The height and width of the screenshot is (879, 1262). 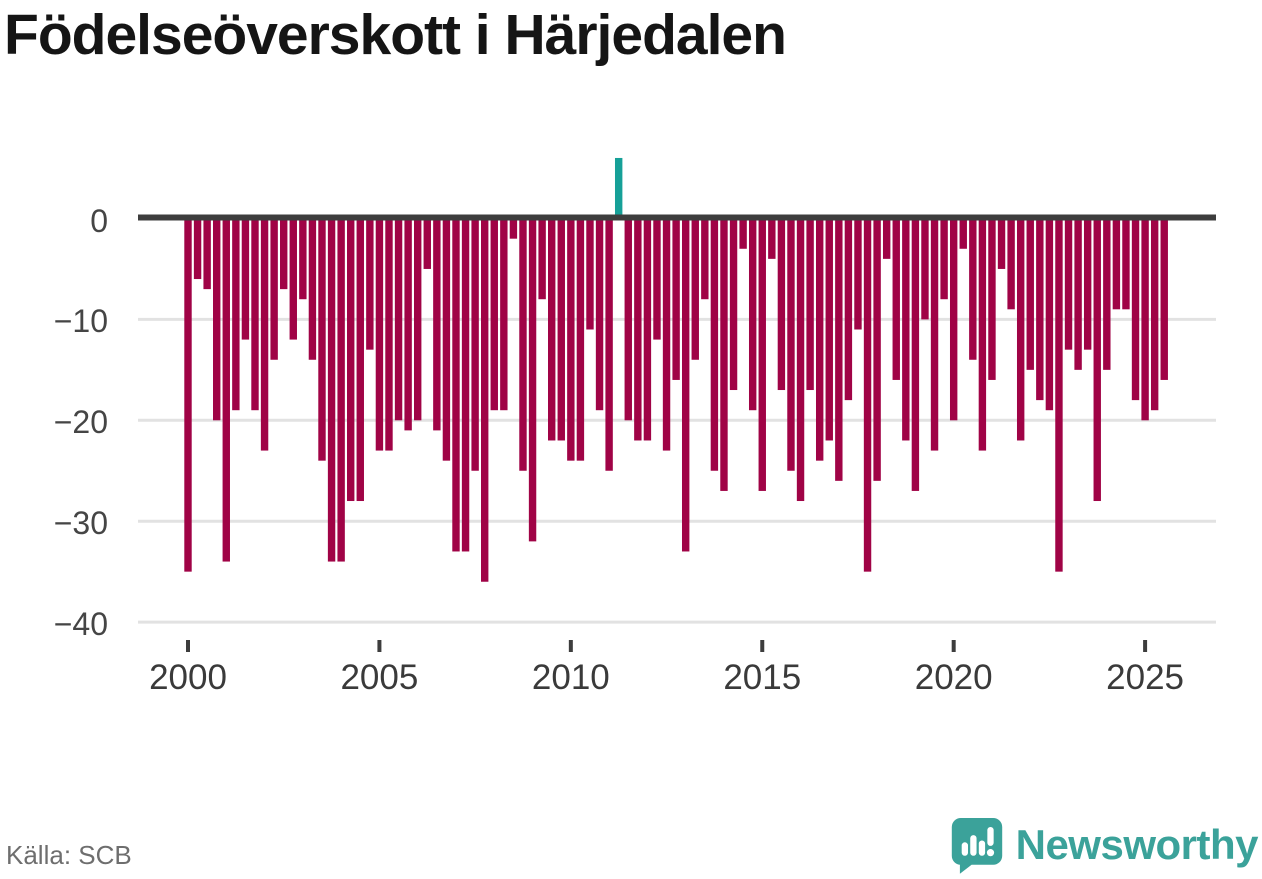 What do you see at coordinates (1137, 844) in the screenshot?
I see `brand-name: Newsworthy` at bounding box center [1137, 844].